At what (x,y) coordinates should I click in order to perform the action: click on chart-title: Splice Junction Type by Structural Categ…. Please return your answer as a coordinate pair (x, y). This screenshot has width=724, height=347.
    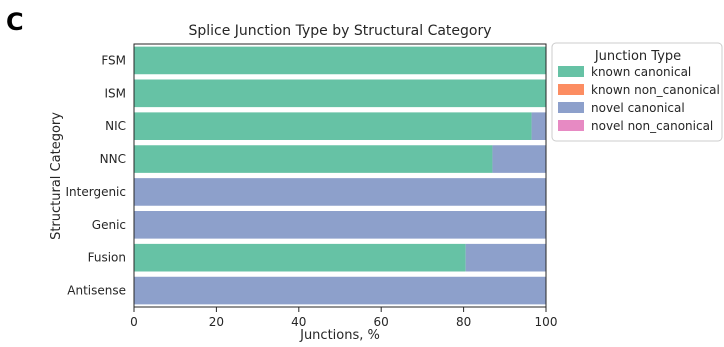
    Looking at the image, I should click on (339, 31).